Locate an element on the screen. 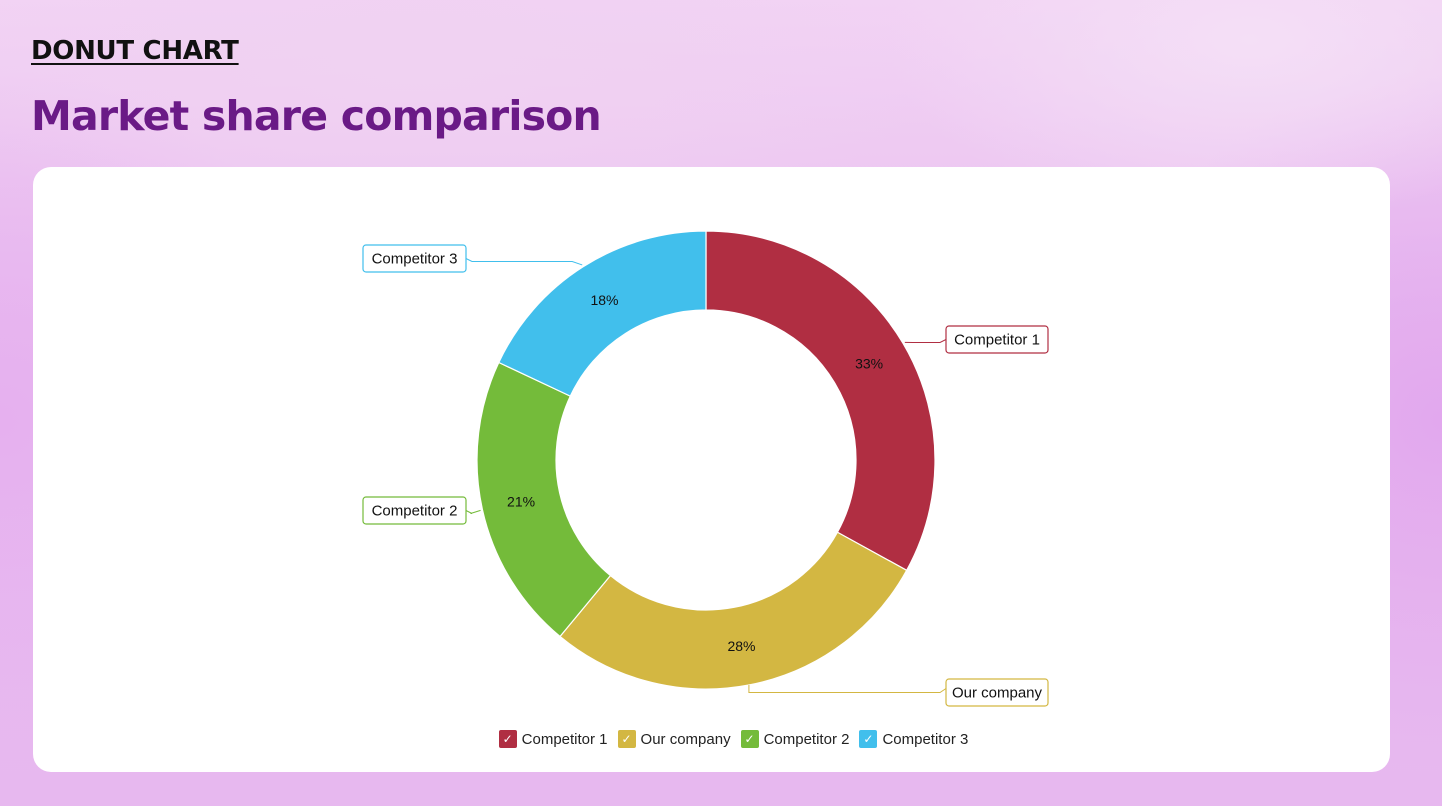 The height and width of the screenshot is (806, 1442). callout-label: Competitor 1 is located at coordinates (997, 340).